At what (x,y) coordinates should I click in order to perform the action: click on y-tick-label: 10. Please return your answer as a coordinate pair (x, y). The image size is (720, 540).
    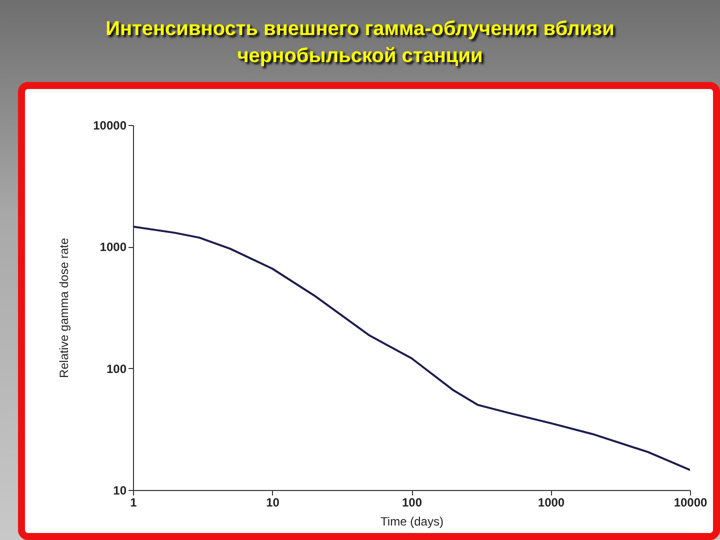
    Looking at the image, I should click on (120, 491).